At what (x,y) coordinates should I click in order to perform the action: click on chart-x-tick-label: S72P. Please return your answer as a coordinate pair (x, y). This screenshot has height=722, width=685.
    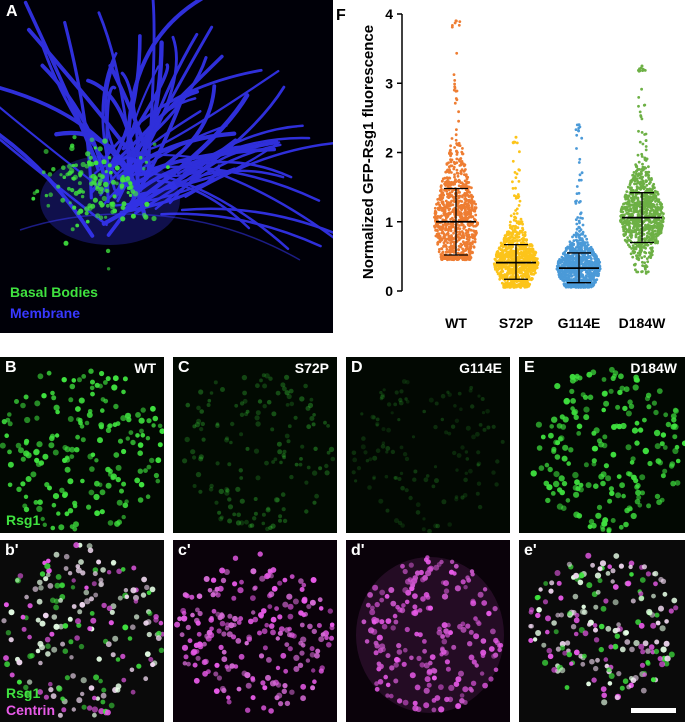
    Looking at the image, I should click on (516, 323).